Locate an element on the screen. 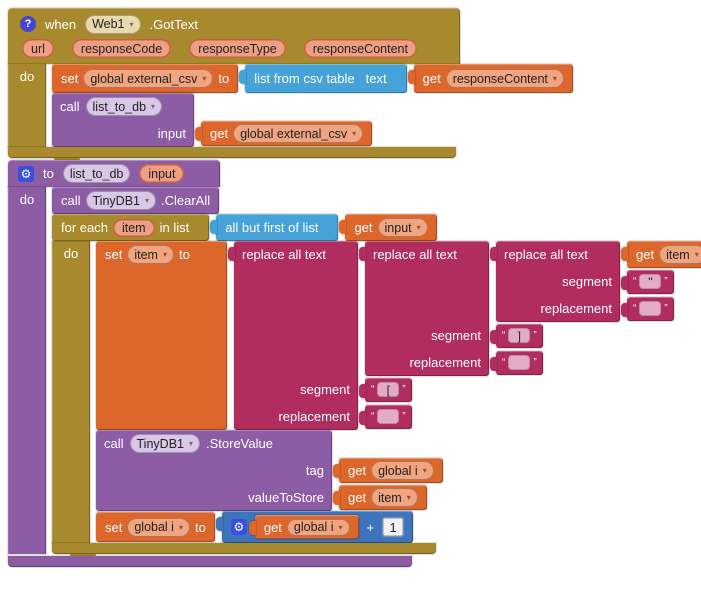 The image size is (701, 607). math-add-block: ⚙ get global i ▾ + 1 is located at coordinates (314, 527).